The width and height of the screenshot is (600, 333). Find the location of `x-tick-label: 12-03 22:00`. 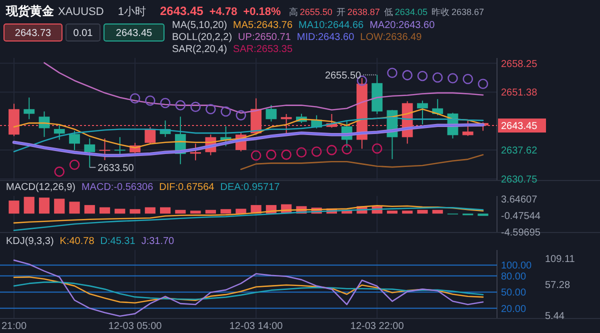

x-tick-label: 12-03 22:00 is located at coordinates (377, 326).